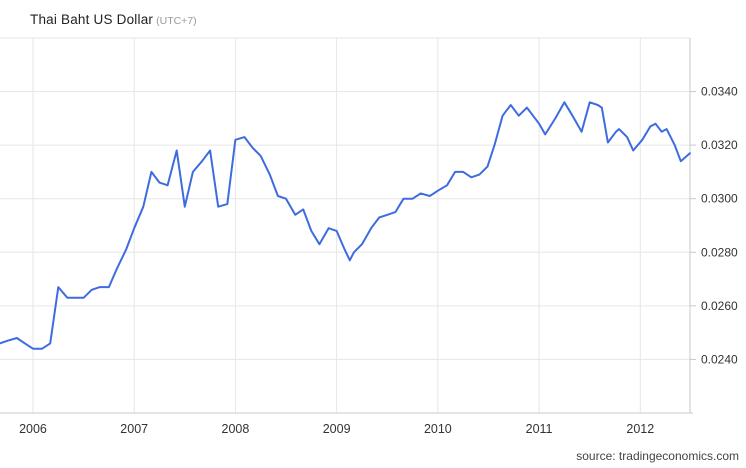 The width and height of the screenshot is (746, 468). I want to click on y-tick-label: 0.0320, so click(719, 145).